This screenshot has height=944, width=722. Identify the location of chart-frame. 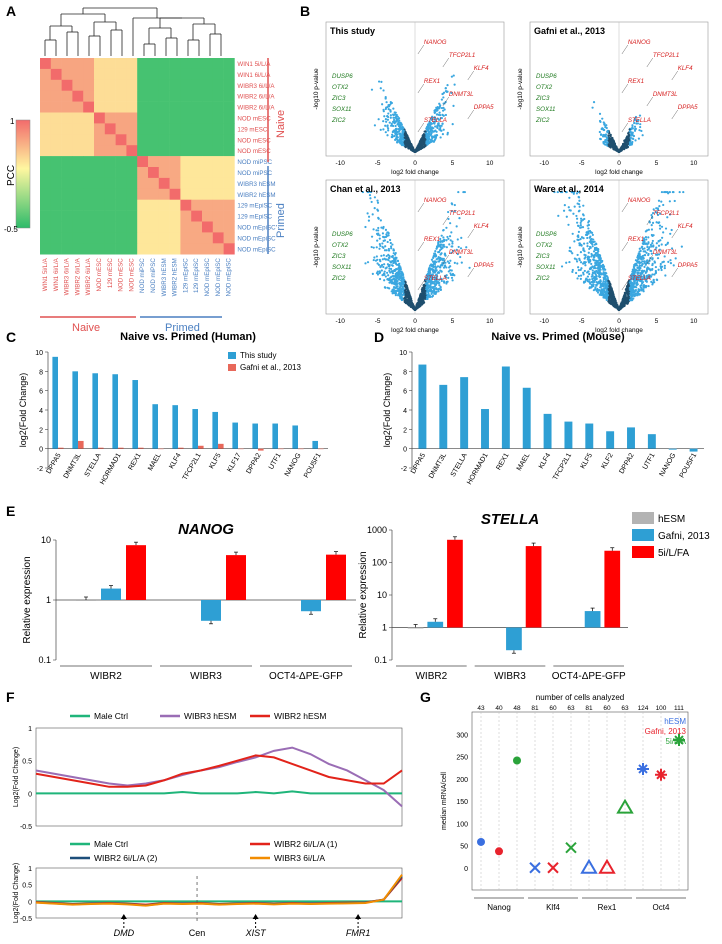
(219, 777).